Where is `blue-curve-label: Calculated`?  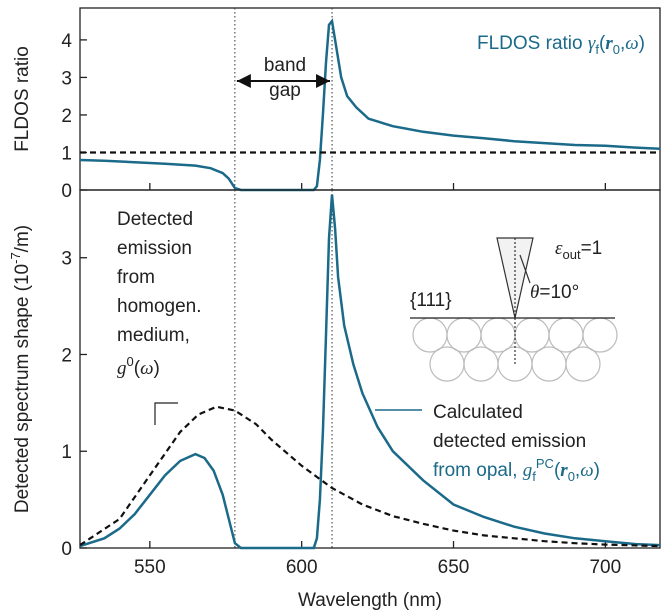
blue-curve-label: Calculated is located at coordinates (478, 412).